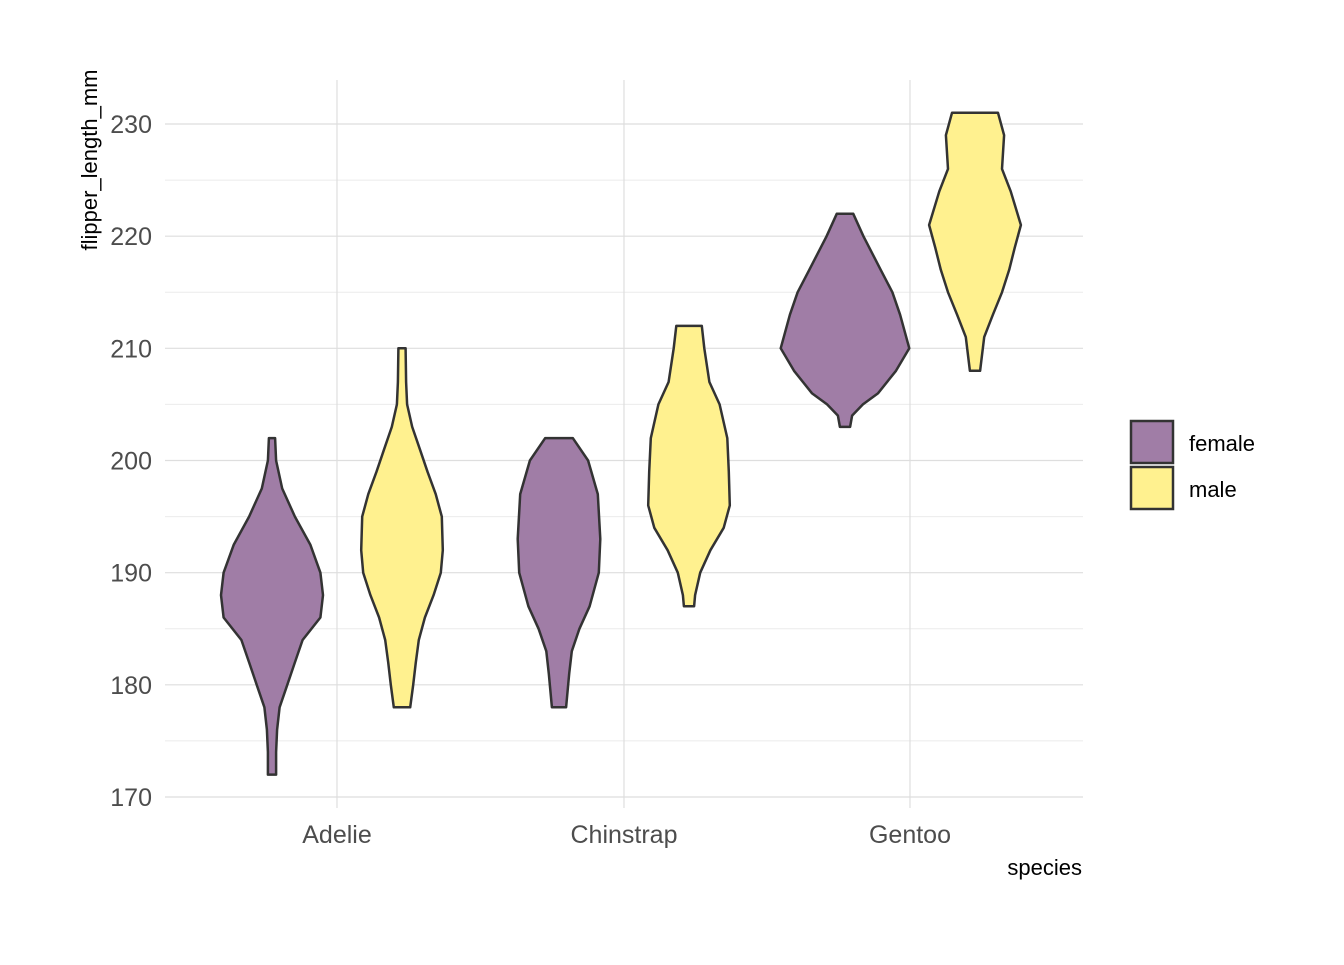 Image resolution: width=1344 pixels, height=965 pixels. Describe the element at coordinates (1192, 465) in the screenshot. I see `legend: female male` at that location.